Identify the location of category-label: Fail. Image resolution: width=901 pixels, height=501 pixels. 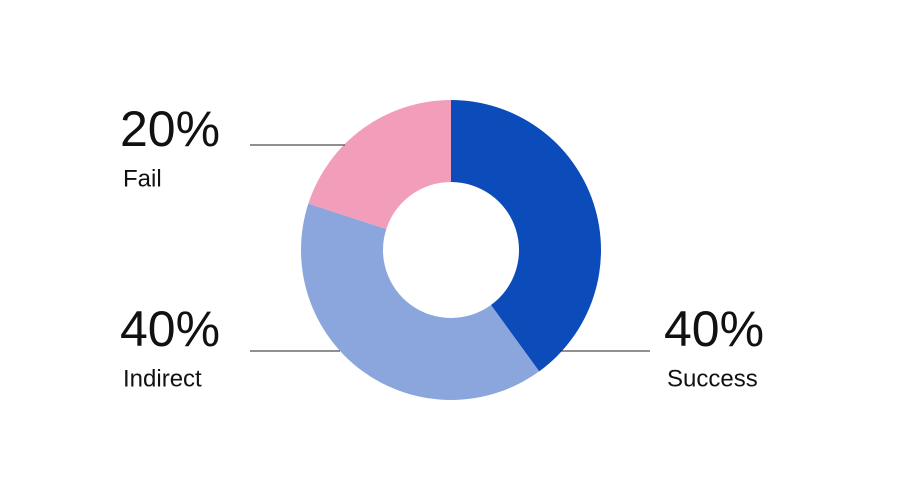
(142, 178).